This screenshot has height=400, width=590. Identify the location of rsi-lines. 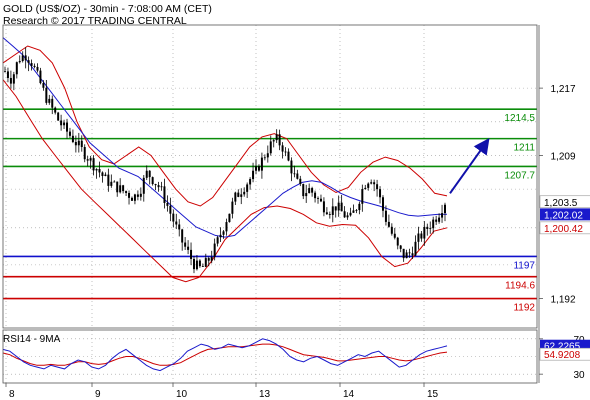
(225, 355).